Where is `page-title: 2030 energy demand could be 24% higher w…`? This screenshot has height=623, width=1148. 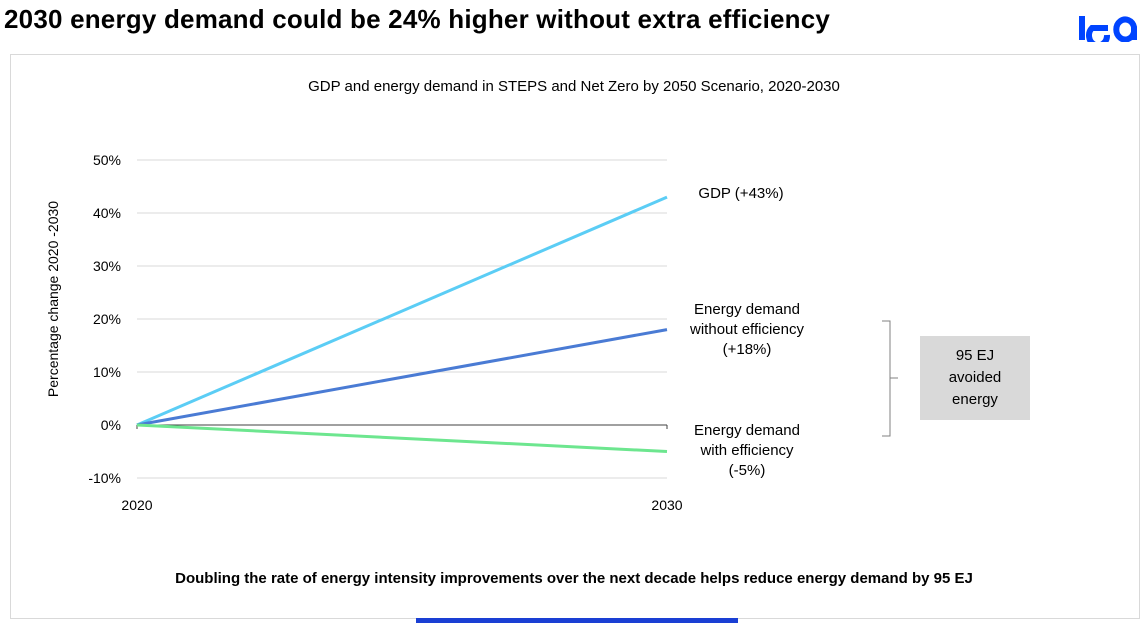
page-title: 2030 energy demand could be 24% higher w… is located at coordinates (417, 19).